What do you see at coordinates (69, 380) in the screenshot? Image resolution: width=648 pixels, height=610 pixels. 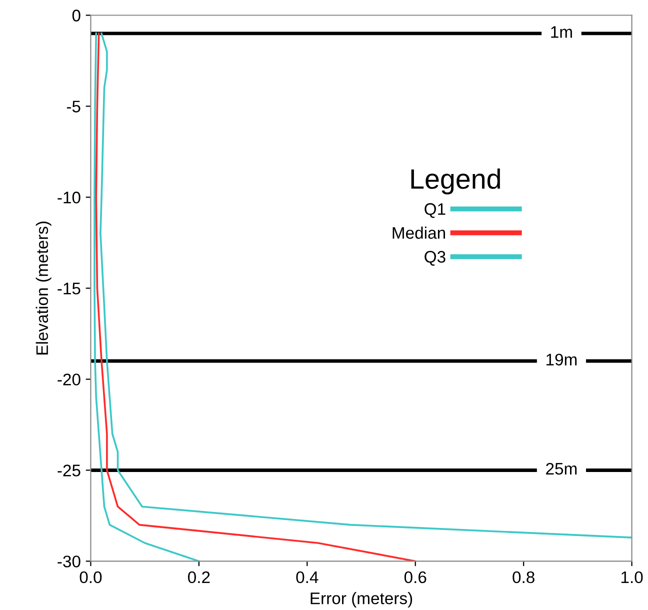 I see `y-tick-label: -20` at bounding box center [69, 380].